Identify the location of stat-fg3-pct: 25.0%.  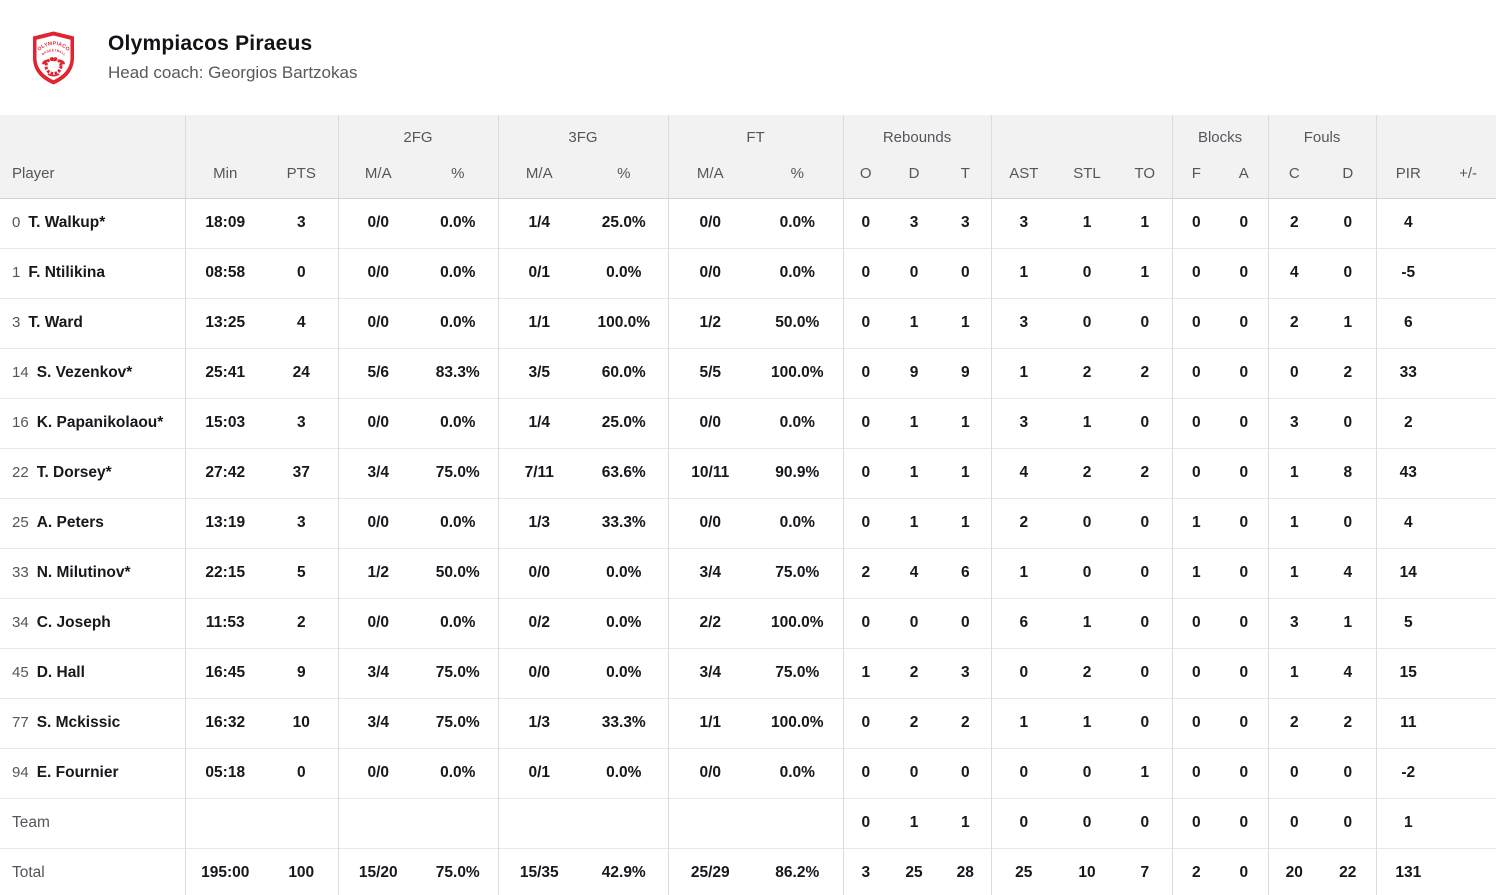
(623, 222).